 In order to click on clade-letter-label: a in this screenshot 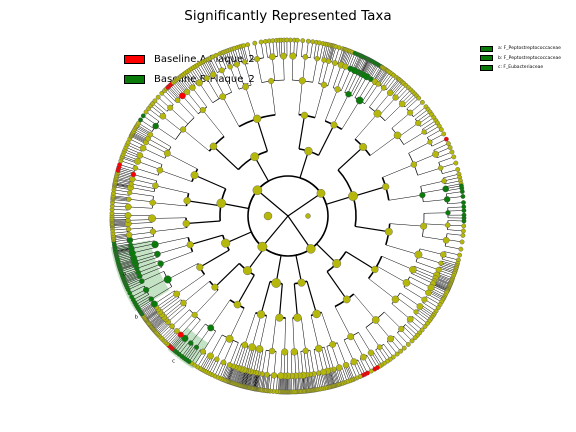, I will do `click(124, 275)`.